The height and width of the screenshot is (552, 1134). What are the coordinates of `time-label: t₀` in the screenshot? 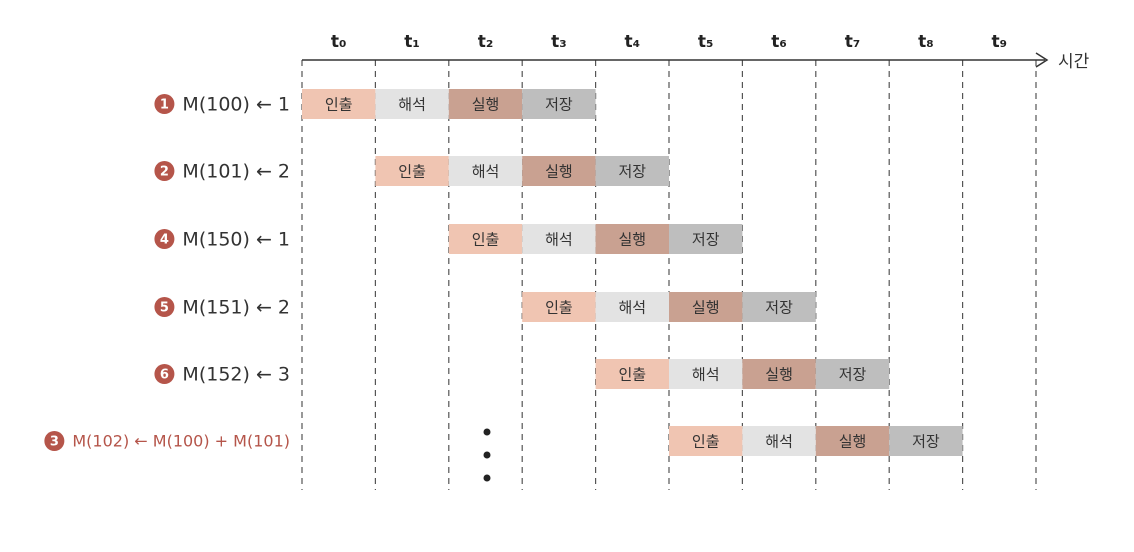 It's located at (339, 42).